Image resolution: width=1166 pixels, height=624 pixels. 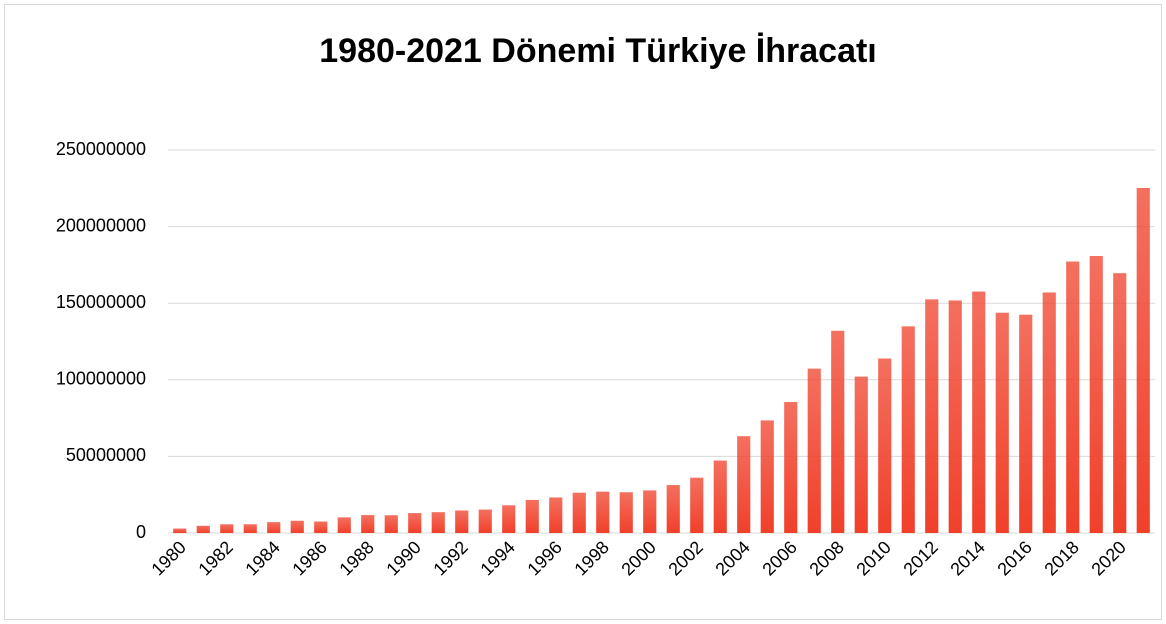 What do you see at coordinates (101, 149) in the screenshot?
I see `y-tick-label: 250000000` at bounding box center [101, 149].